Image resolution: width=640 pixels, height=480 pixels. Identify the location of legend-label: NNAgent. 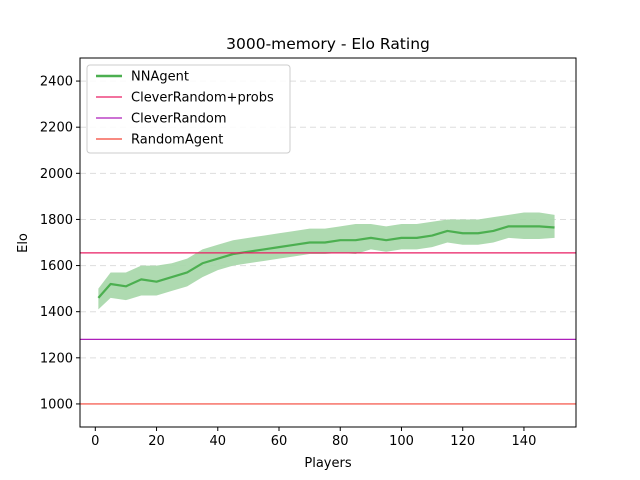
(160, 77).